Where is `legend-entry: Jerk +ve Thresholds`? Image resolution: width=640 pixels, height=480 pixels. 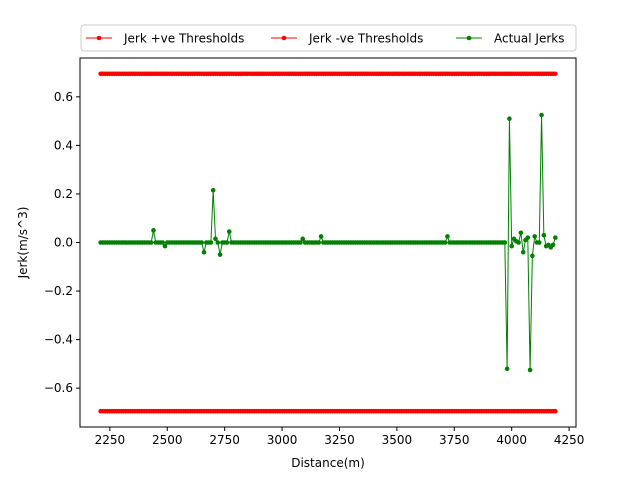 legend-entry: Jerk +ve Thresholds is located at coordinates (165, 39).